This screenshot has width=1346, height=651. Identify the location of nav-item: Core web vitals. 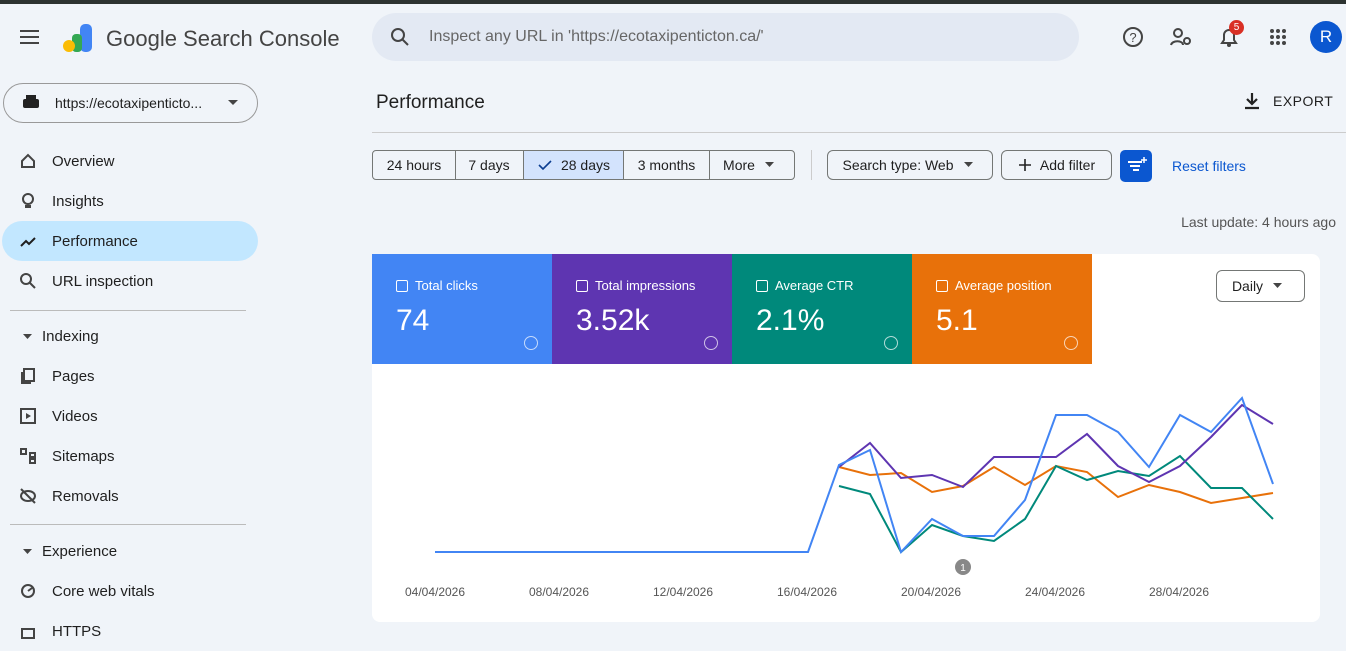
(130, 591).